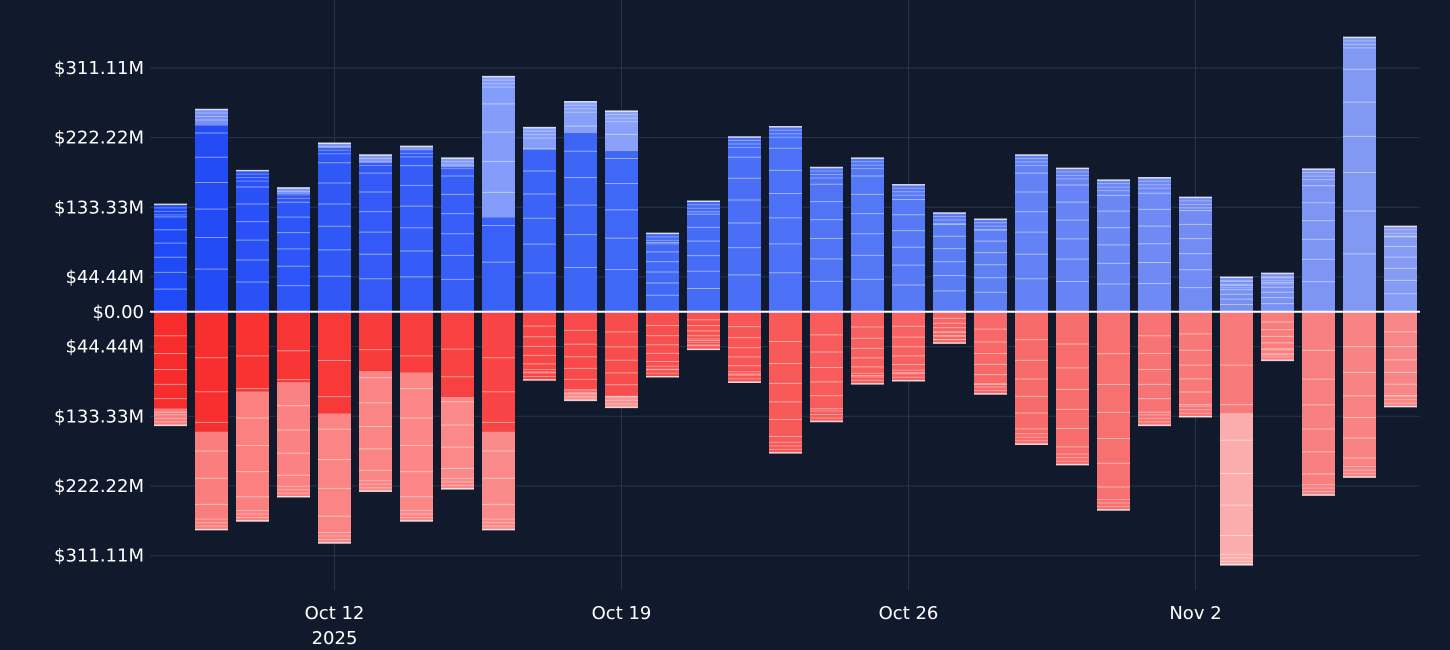  I want to click on x-tick-label: Oct 19, so click(622, 613).